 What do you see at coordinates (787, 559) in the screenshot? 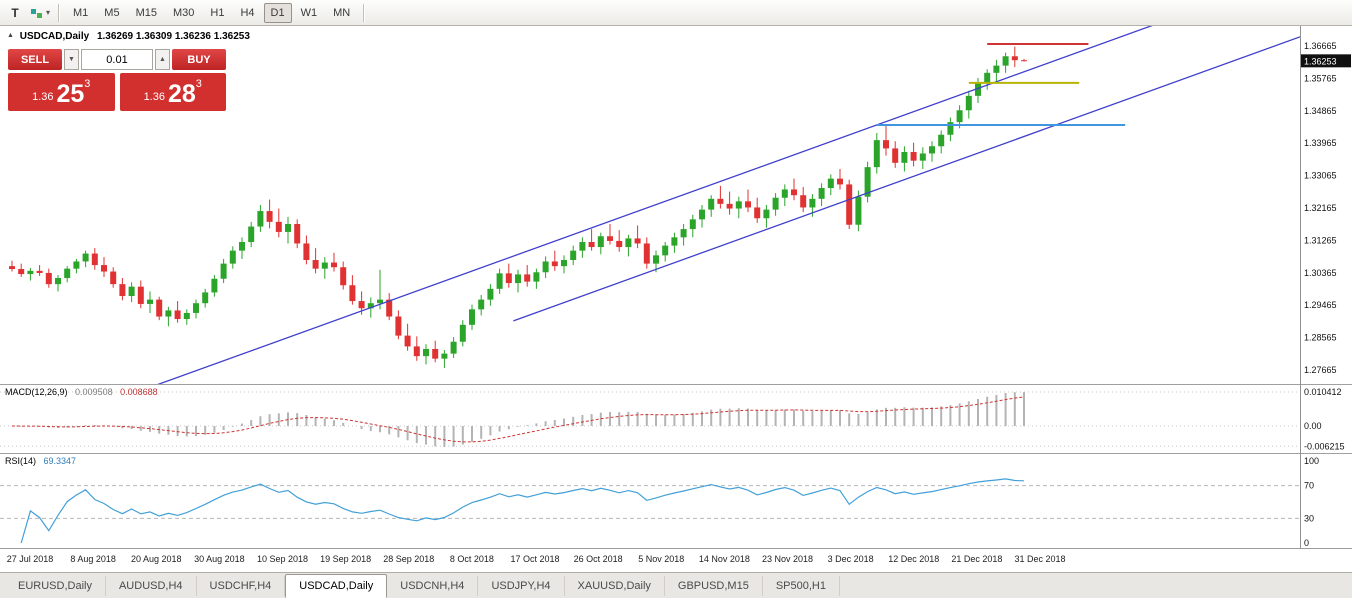
I see `time-axis-label: 23 Nov 2018` at bounding box center [787, 559].